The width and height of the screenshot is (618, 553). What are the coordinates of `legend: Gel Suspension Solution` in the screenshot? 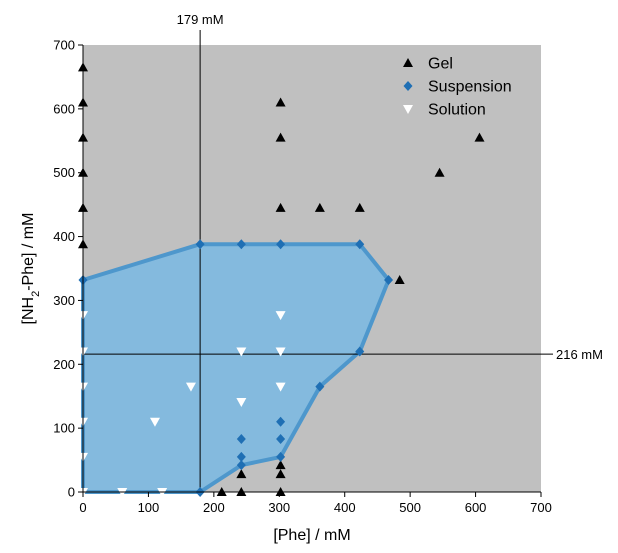 It's located at (457, 87).